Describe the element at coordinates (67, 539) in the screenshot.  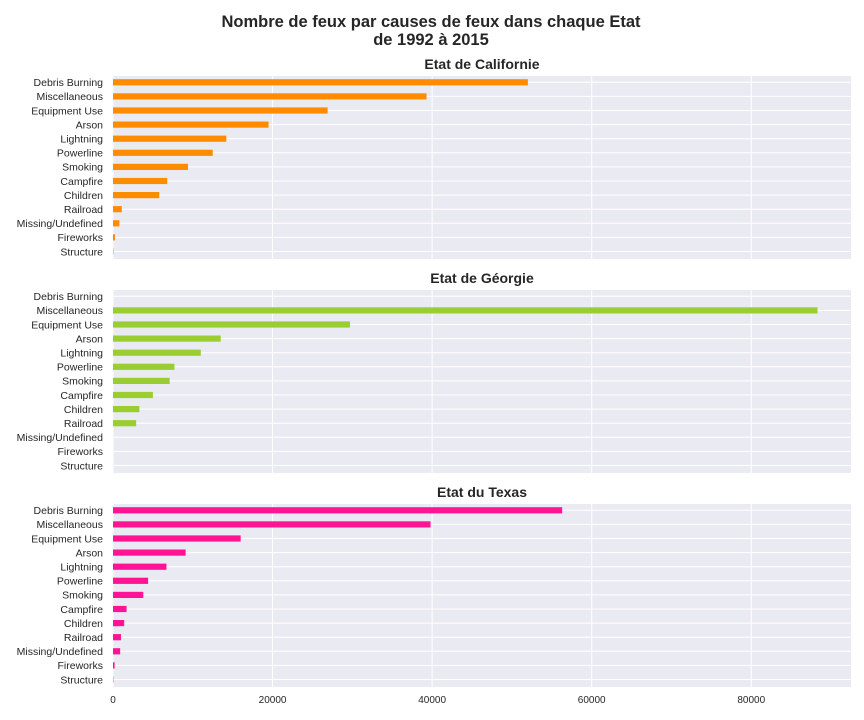
I see `y-tick-label-3-equipment-use: Equipment Use` at that location.